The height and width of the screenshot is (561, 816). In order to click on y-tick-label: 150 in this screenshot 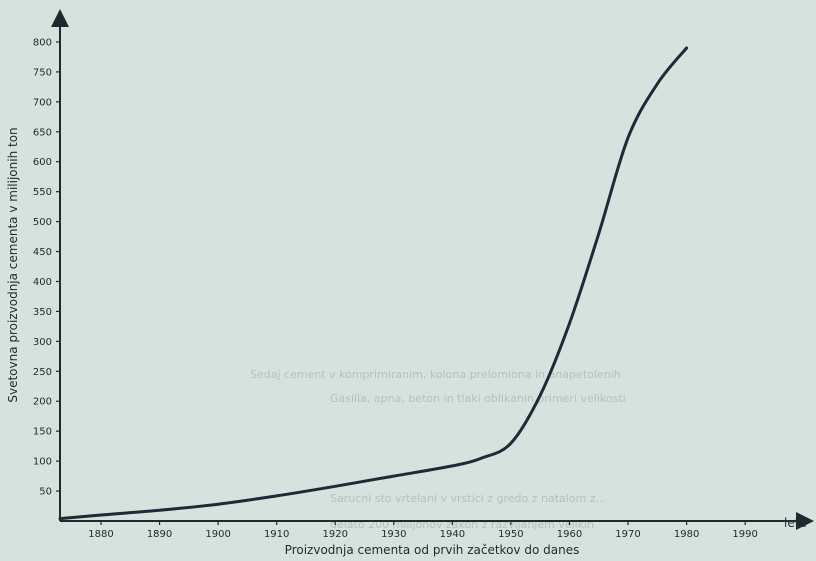, I will do `click(42, 432)`.